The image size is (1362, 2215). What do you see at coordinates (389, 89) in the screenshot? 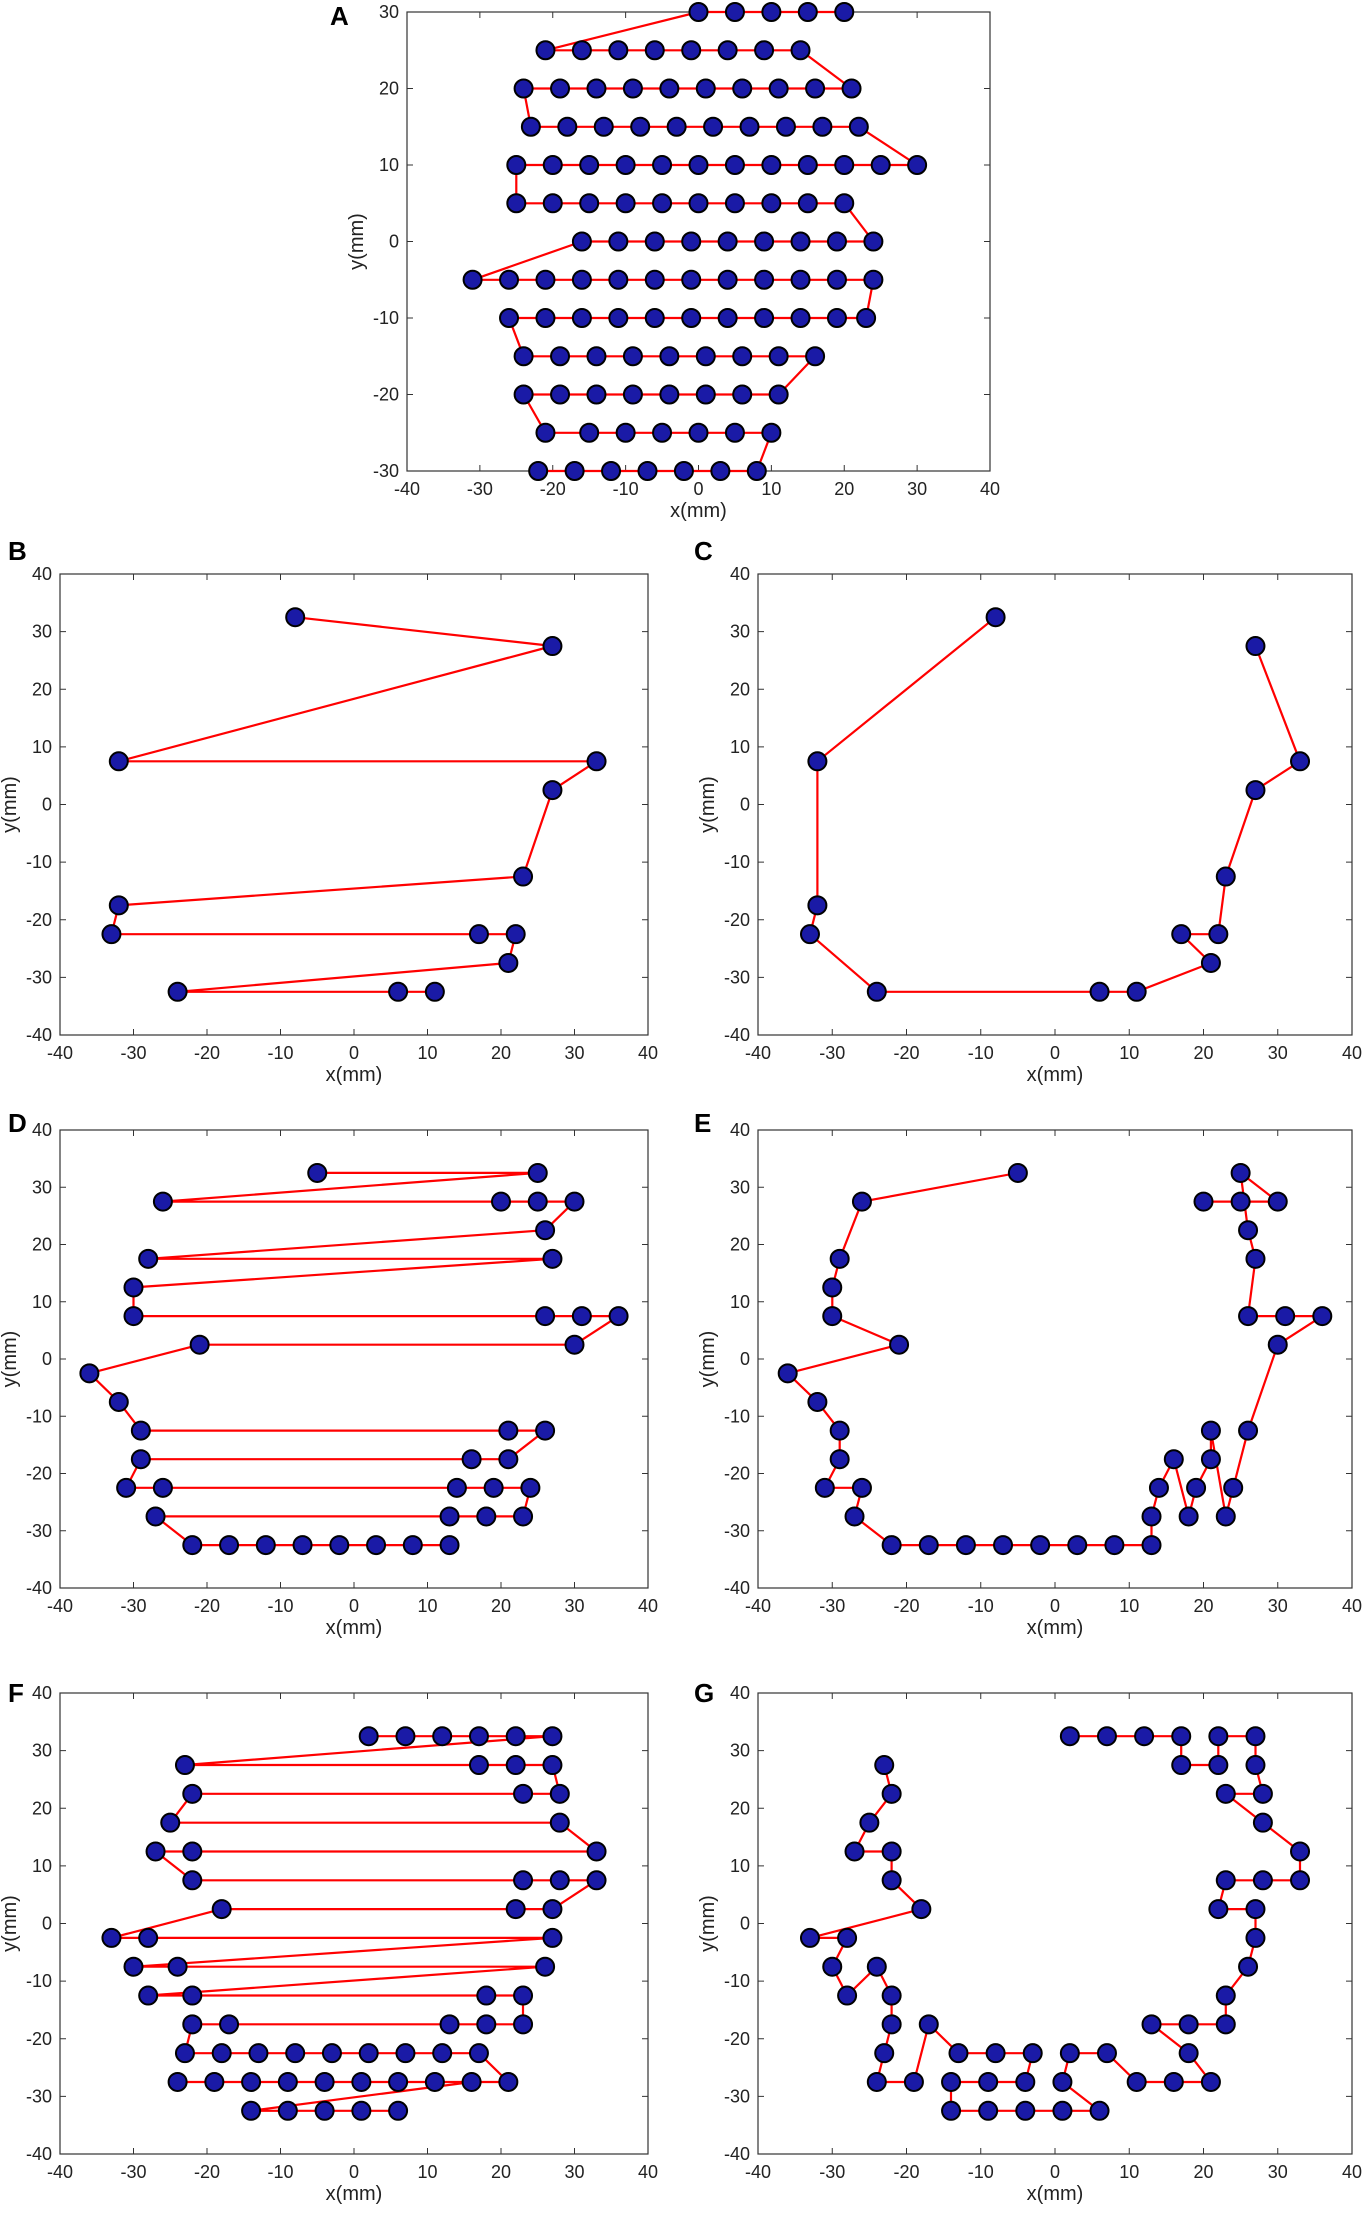
I see `y-tick-label: 20` at bounding box center [389, 89].